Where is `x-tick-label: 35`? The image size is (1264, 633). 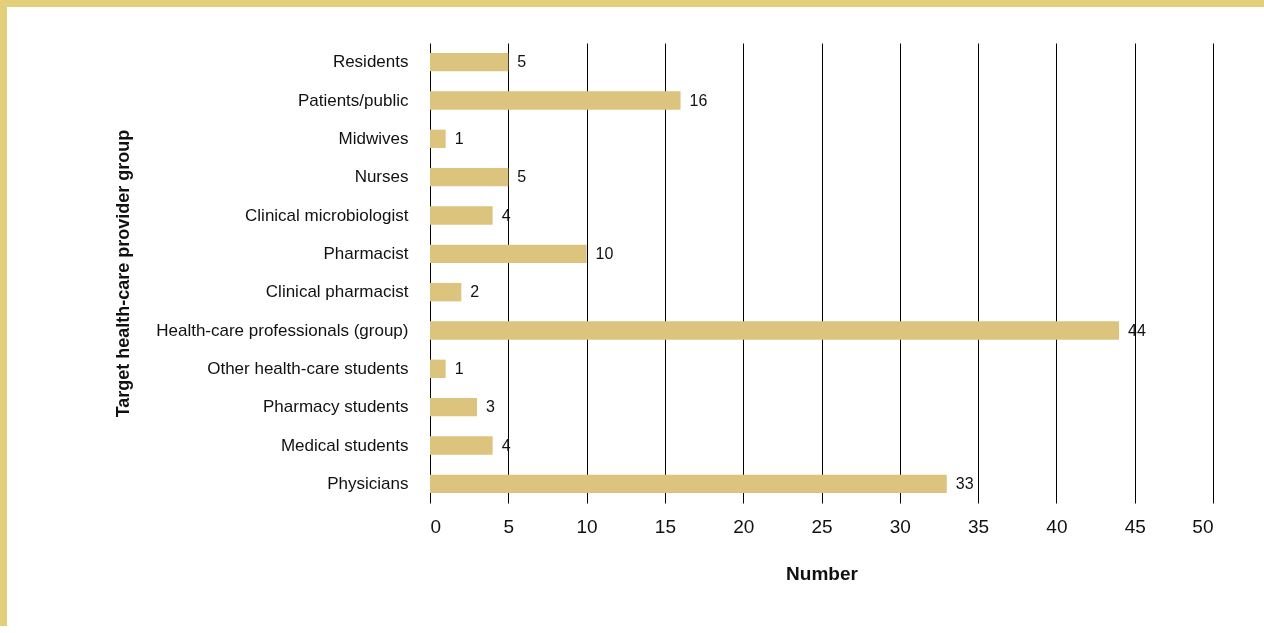 x-tick-label: 35 is located at coordinates (979, 526).